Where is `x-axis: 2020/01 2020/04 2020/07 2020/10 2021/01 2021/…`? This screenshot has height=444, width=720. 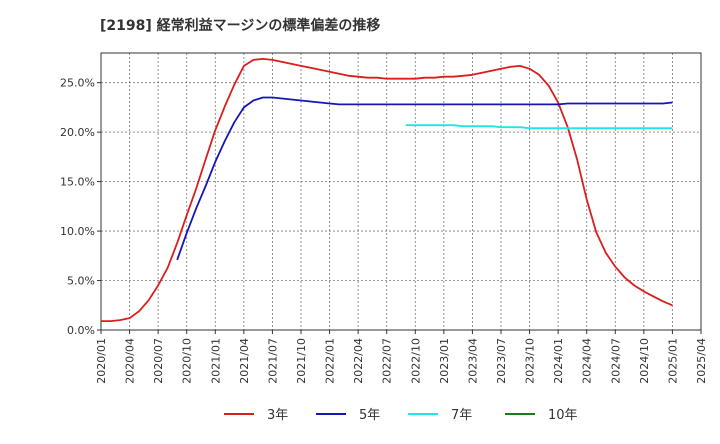
x-axis: 2020/01 2020/04 2020/07 2020/10 2021/01 2021/… is located at coordinates (401, 357).